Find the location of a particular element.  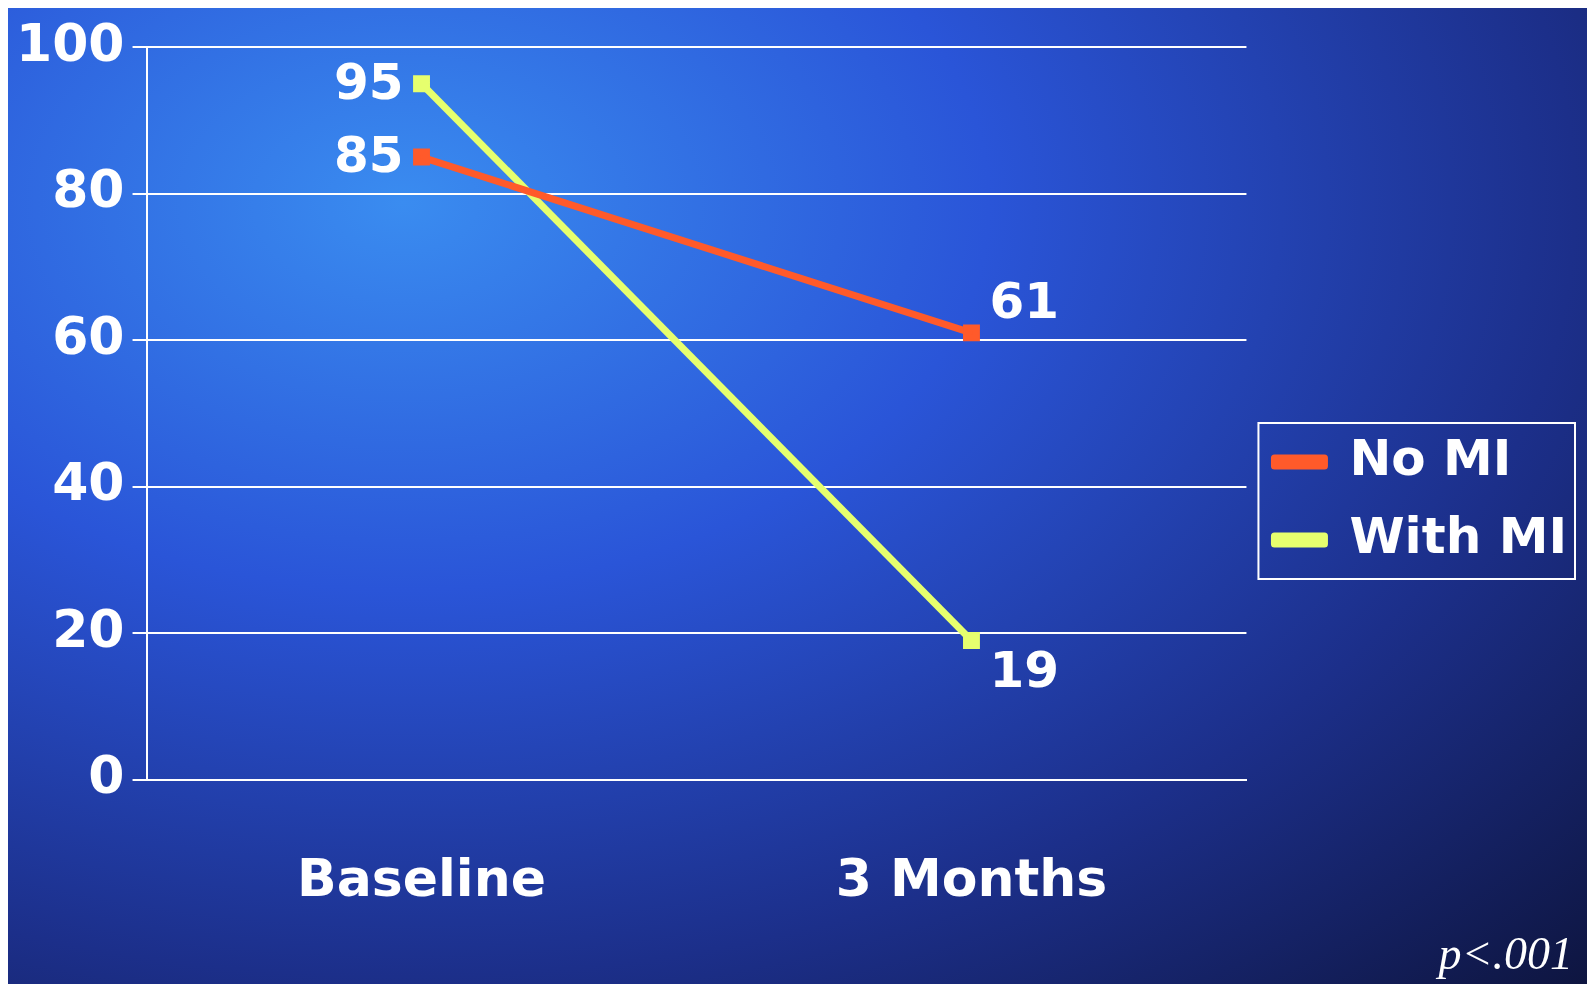

y-tick-label: 20 is located at coordinates (88, 628).